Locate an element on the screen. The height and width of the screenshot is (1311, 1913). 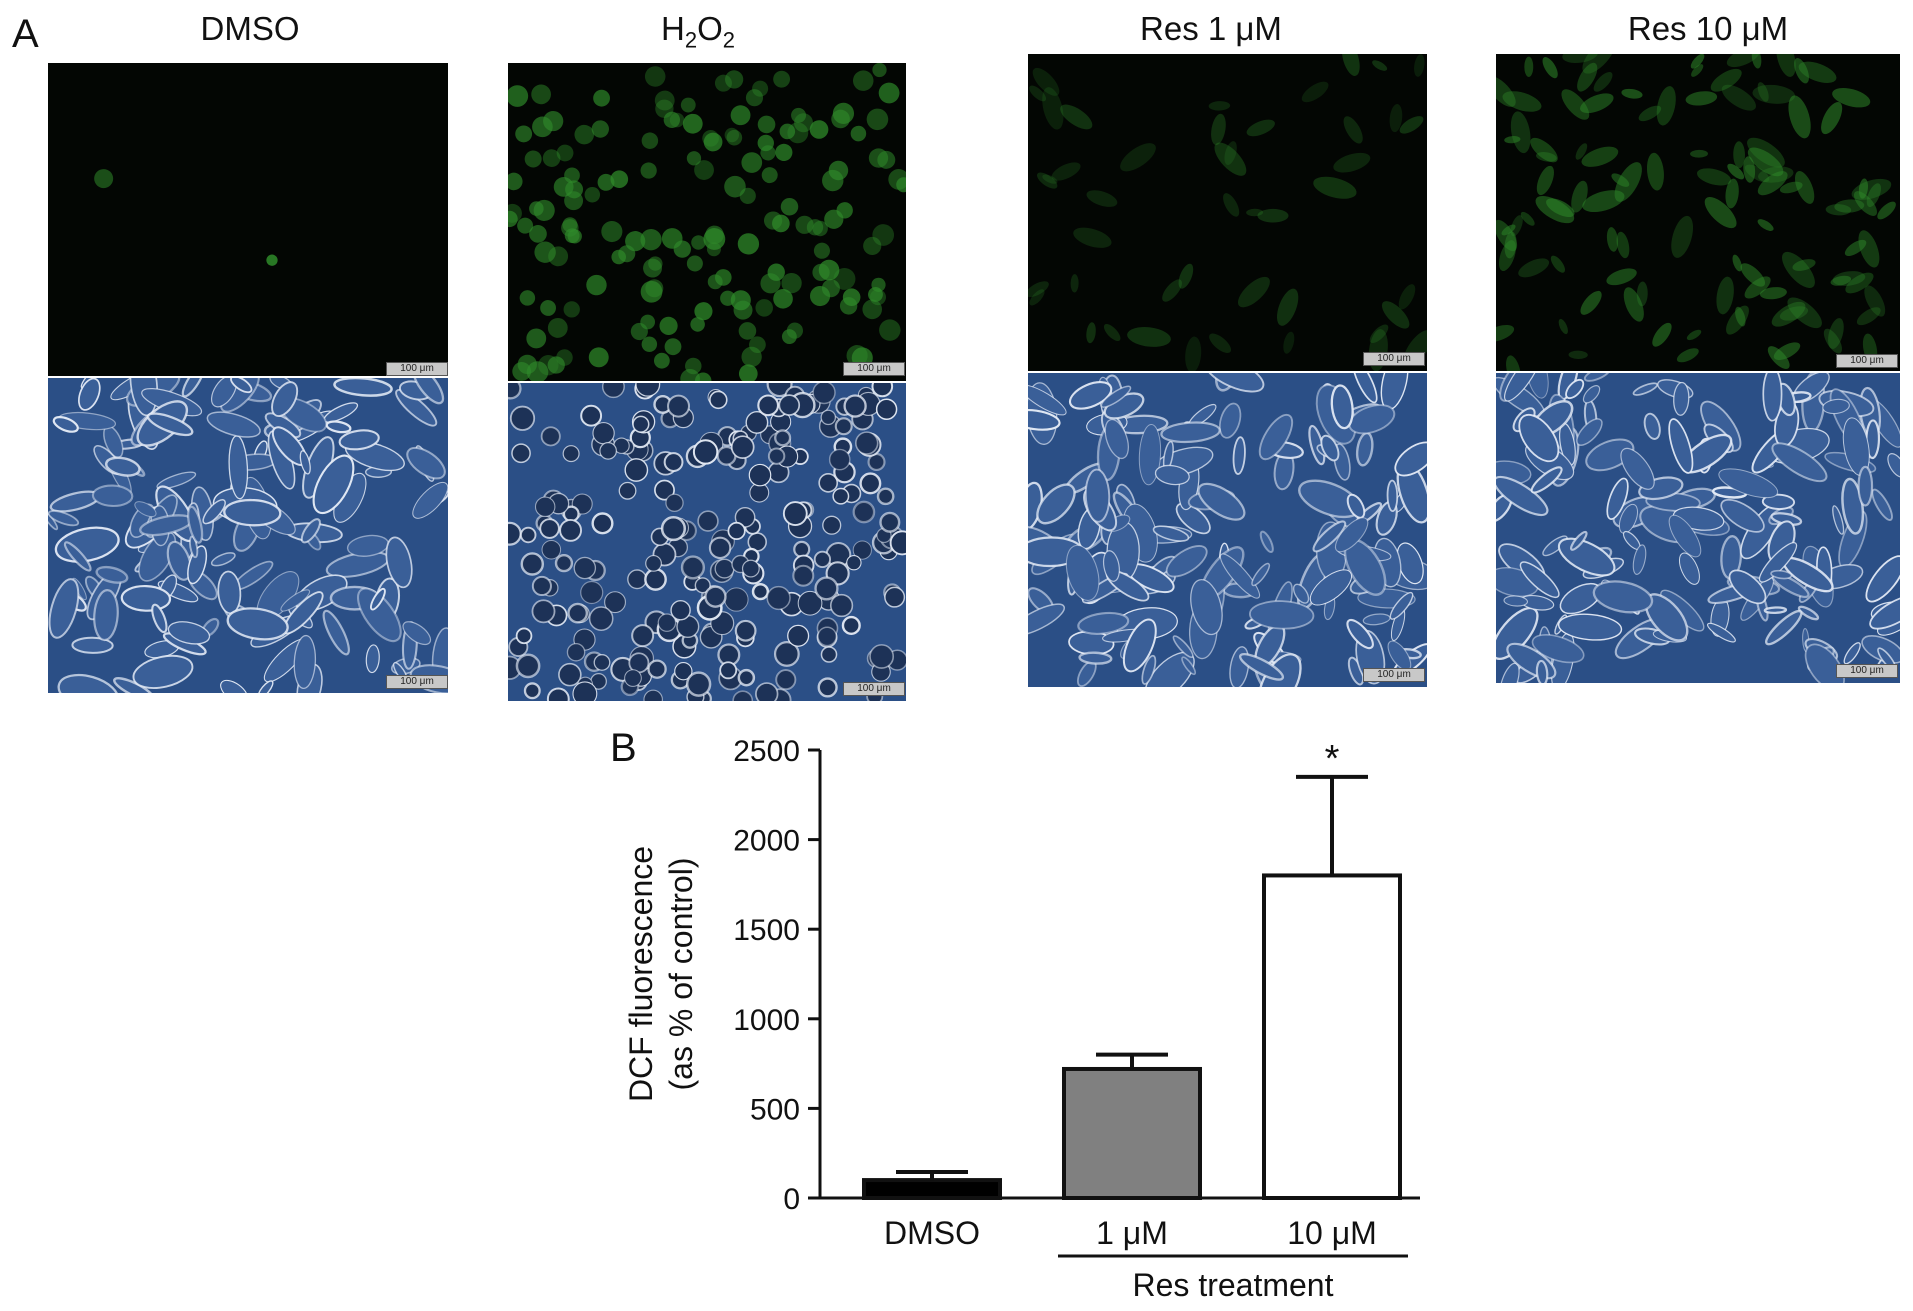
x-tick-label-1: 1 μM is located at coordinates (1132, 1233).